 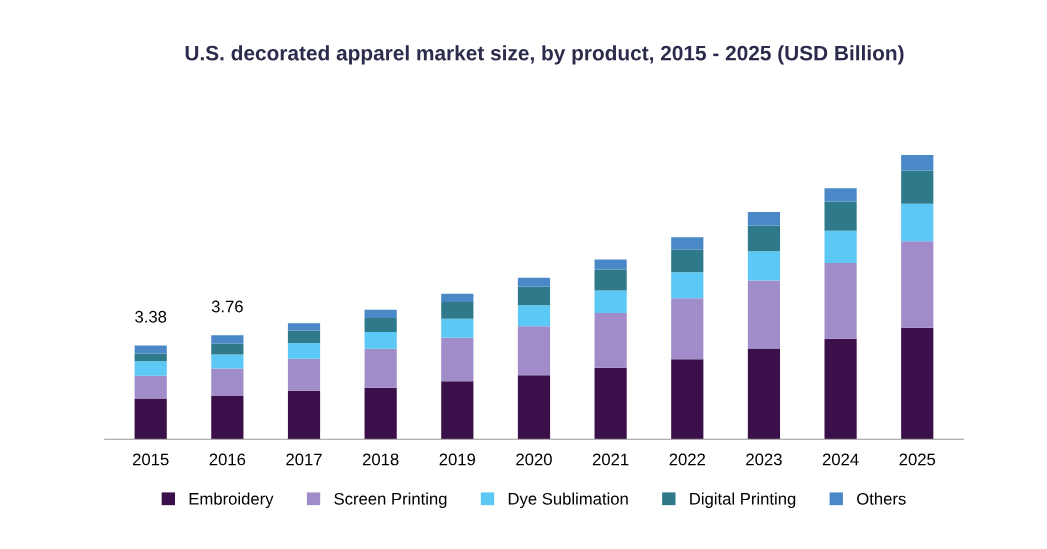 What do you see at coordinates (917, 459) in the screenshot?
I see `x-tick-label: 2025` at bounding box center [917, 459].